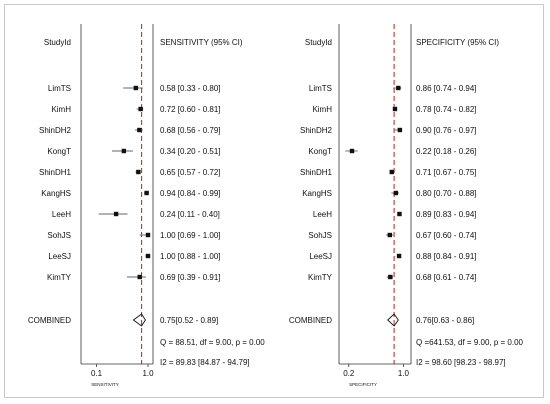 This screenshot has height=404, width=550. I want to click on spec-study-name: LeeH, so click(322, 214).